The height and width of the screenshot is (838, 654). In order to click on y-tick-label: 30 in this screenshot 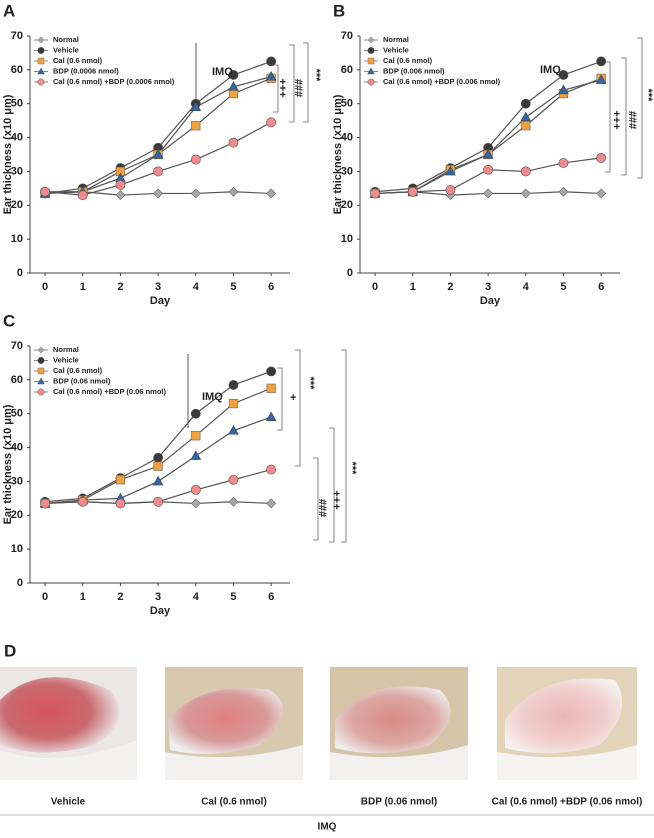, I will do `click(347, 171)`.